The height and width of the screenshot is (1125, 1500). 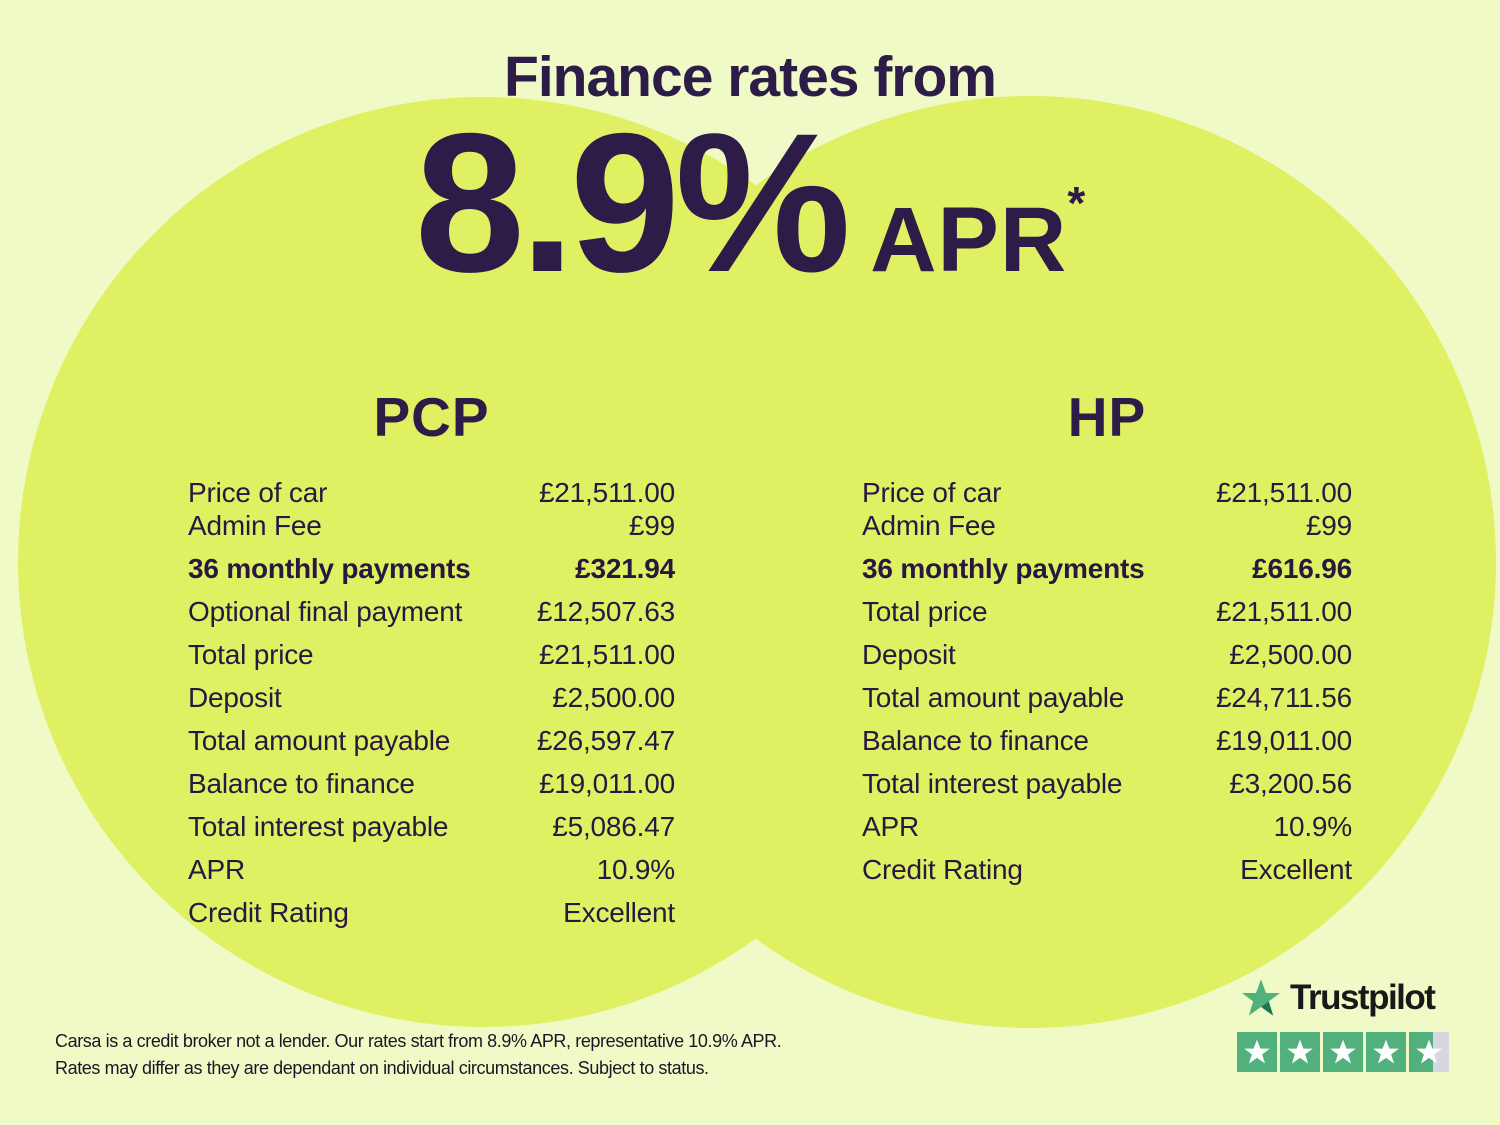 I want to click on row-value: £321.94, so click(x=625, y=568).